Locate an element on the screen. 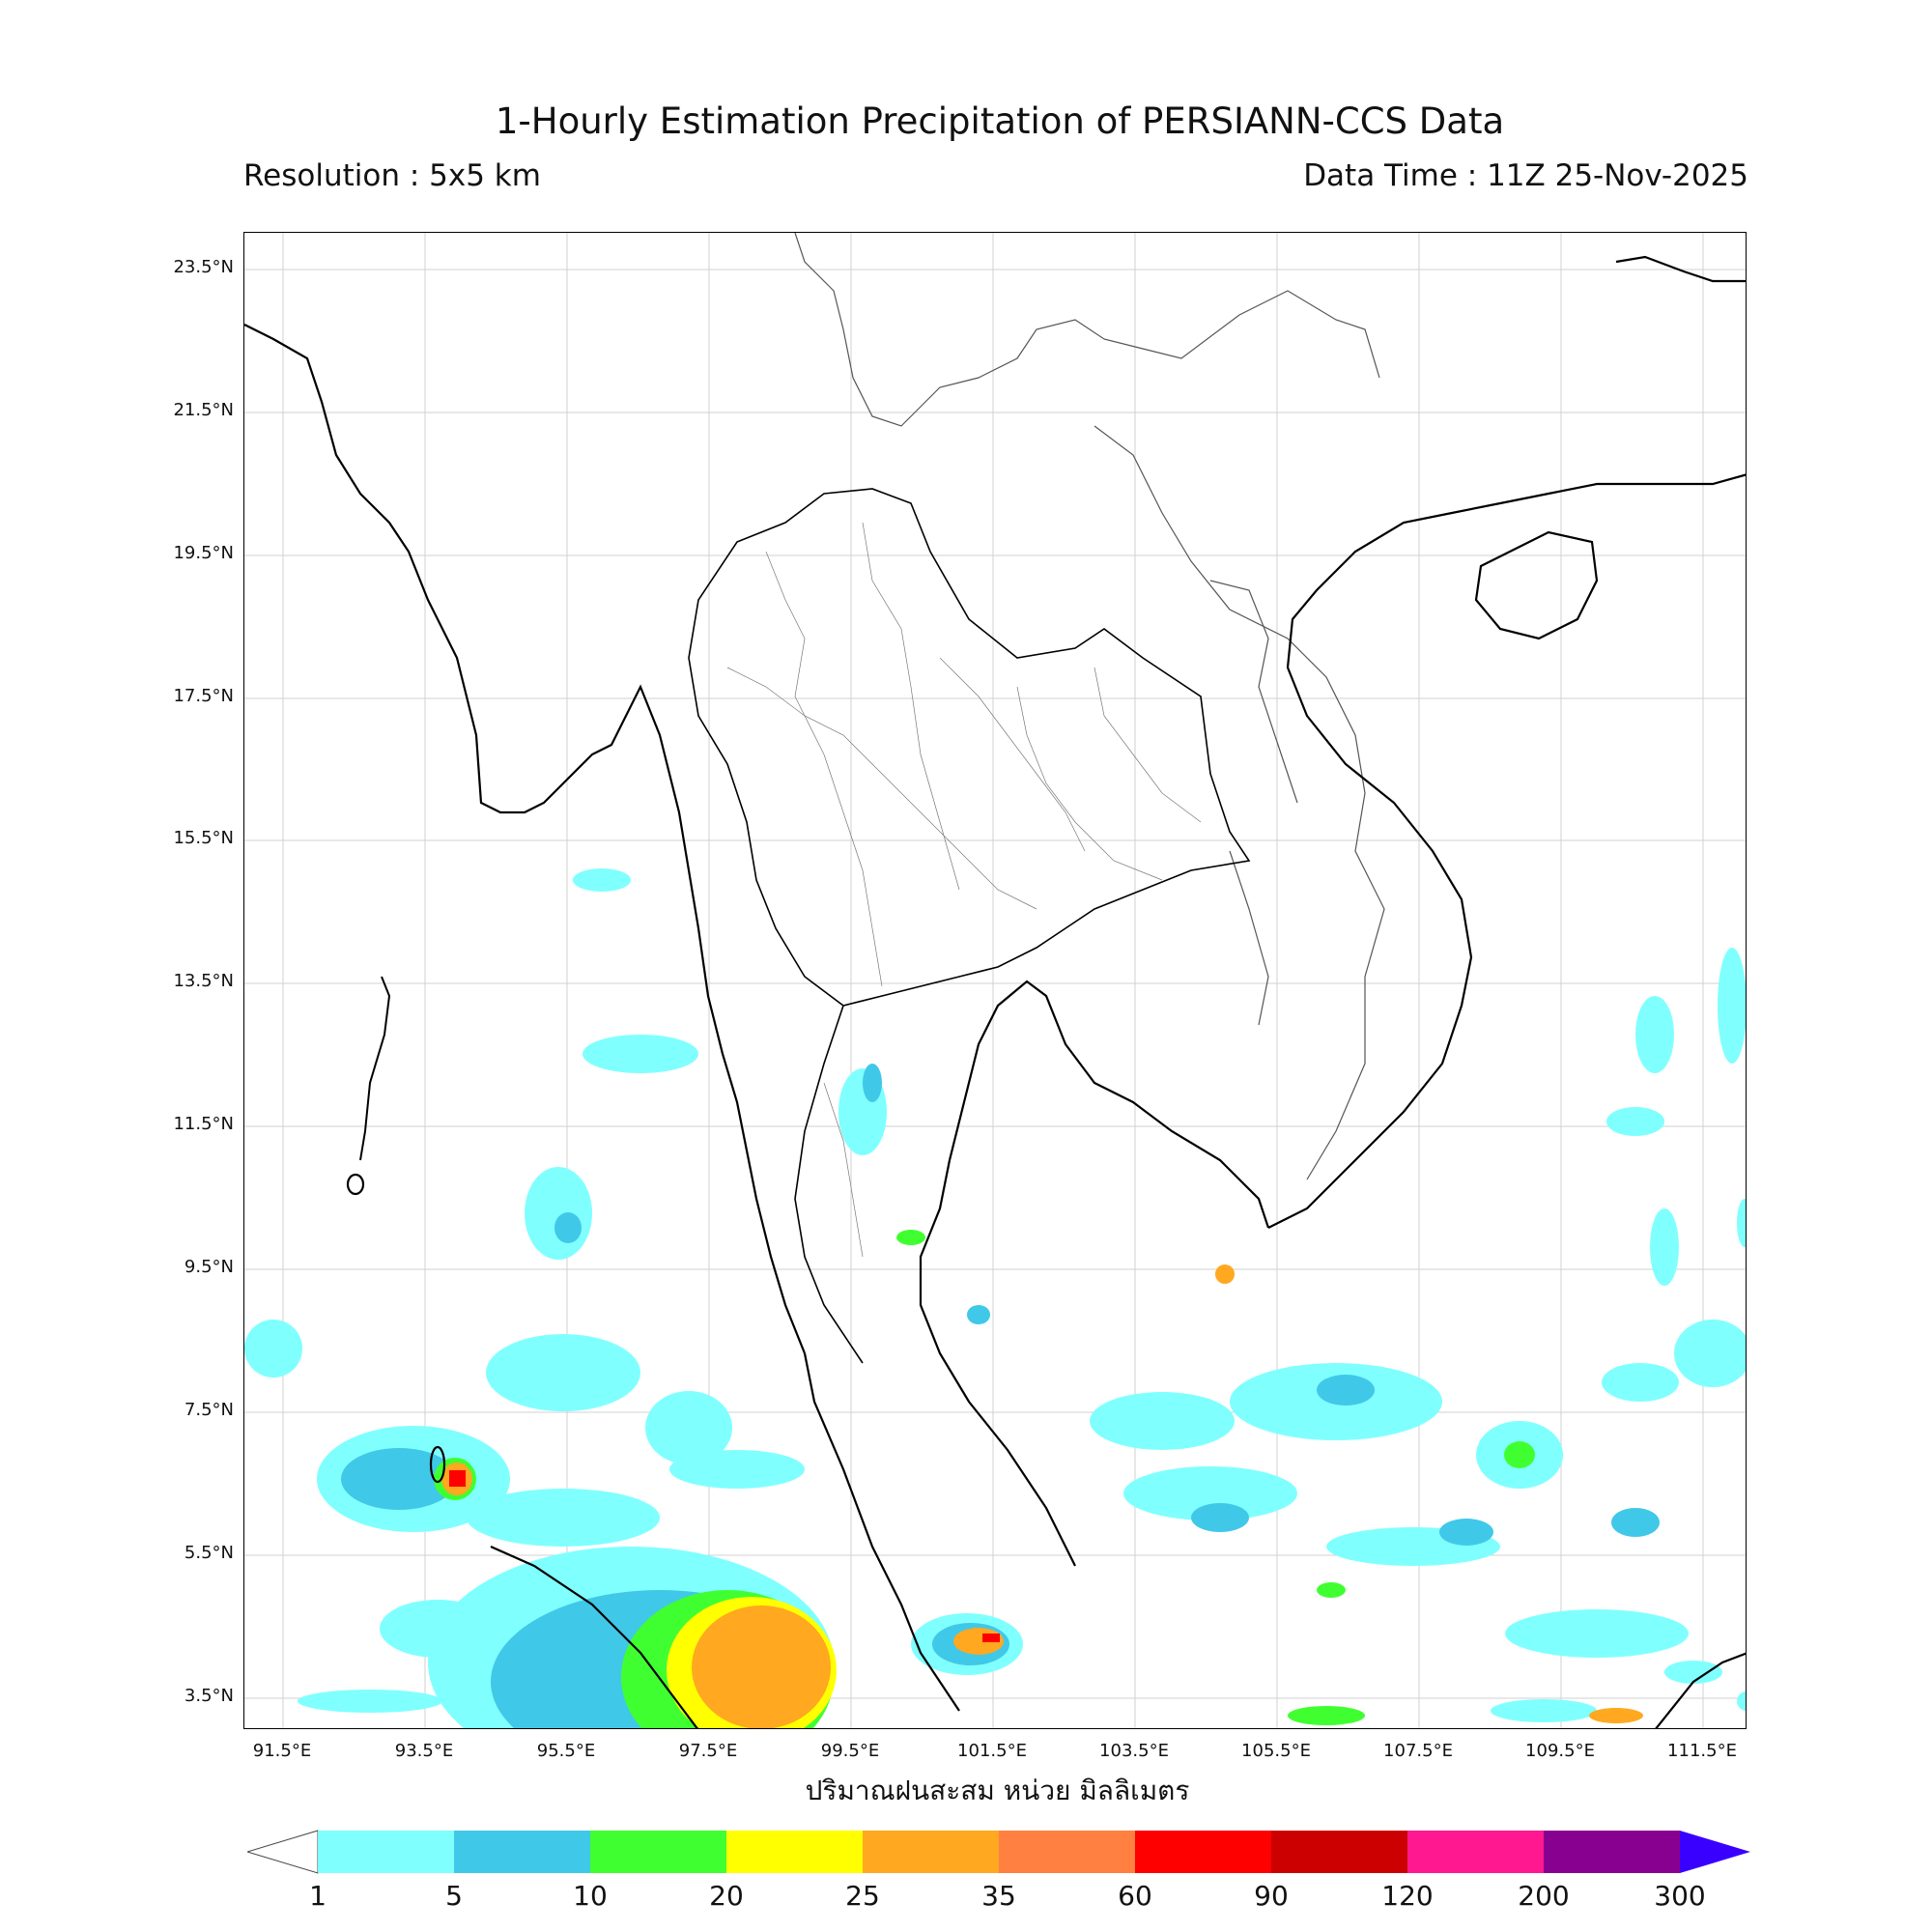 The image size is (1932, 1932). lat-label: 17.5°N is located at coordinates (203, 696).